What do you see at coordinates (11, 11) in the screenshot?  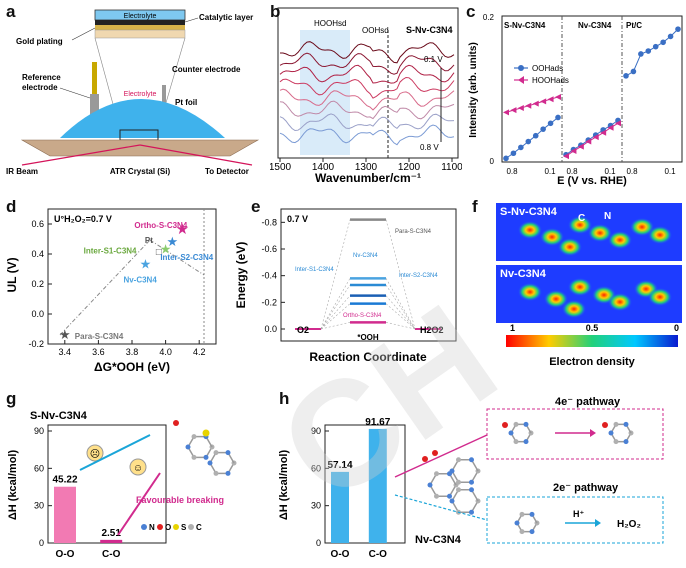 I see `panel-a-label: a` at bounding box center [11, 11].